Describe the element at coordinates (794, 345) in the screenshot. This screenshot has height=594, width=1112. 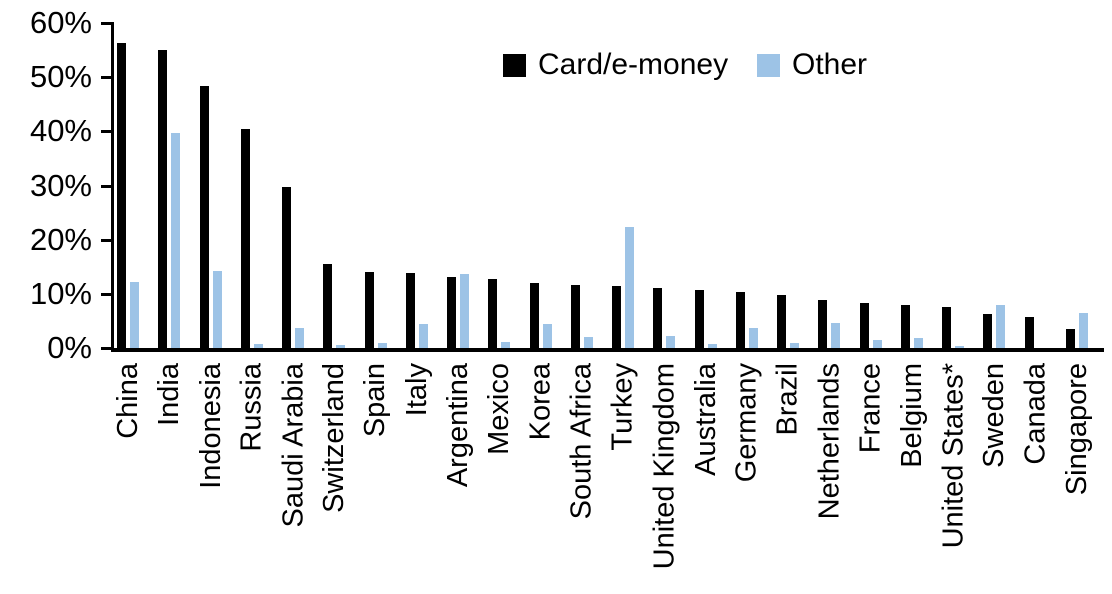
I see `bar-other-brazil` at that location.